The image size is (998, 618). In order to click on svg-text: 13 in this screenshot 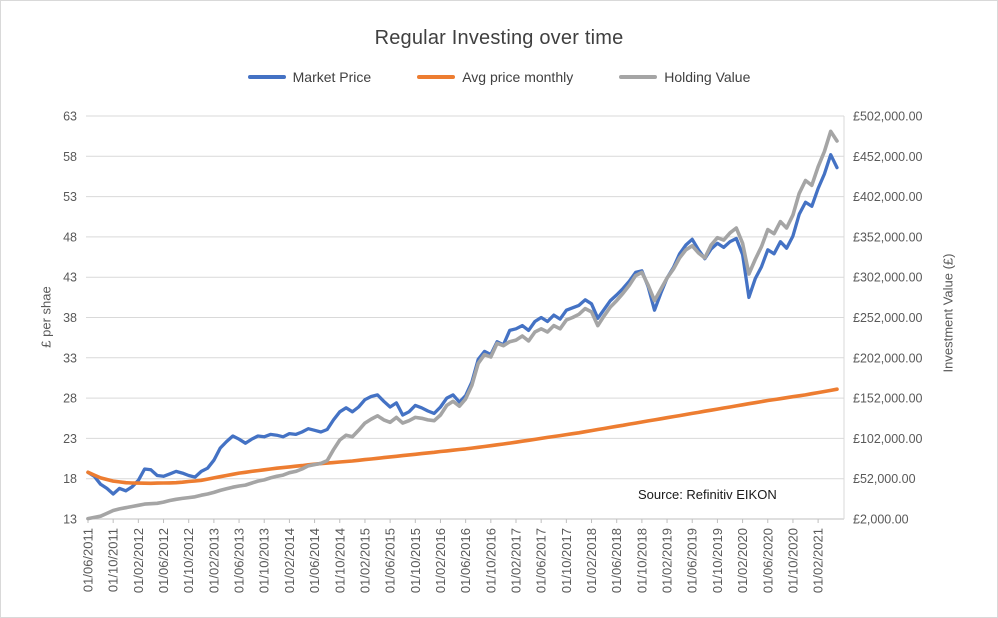, I will do `click(70, 520)`.